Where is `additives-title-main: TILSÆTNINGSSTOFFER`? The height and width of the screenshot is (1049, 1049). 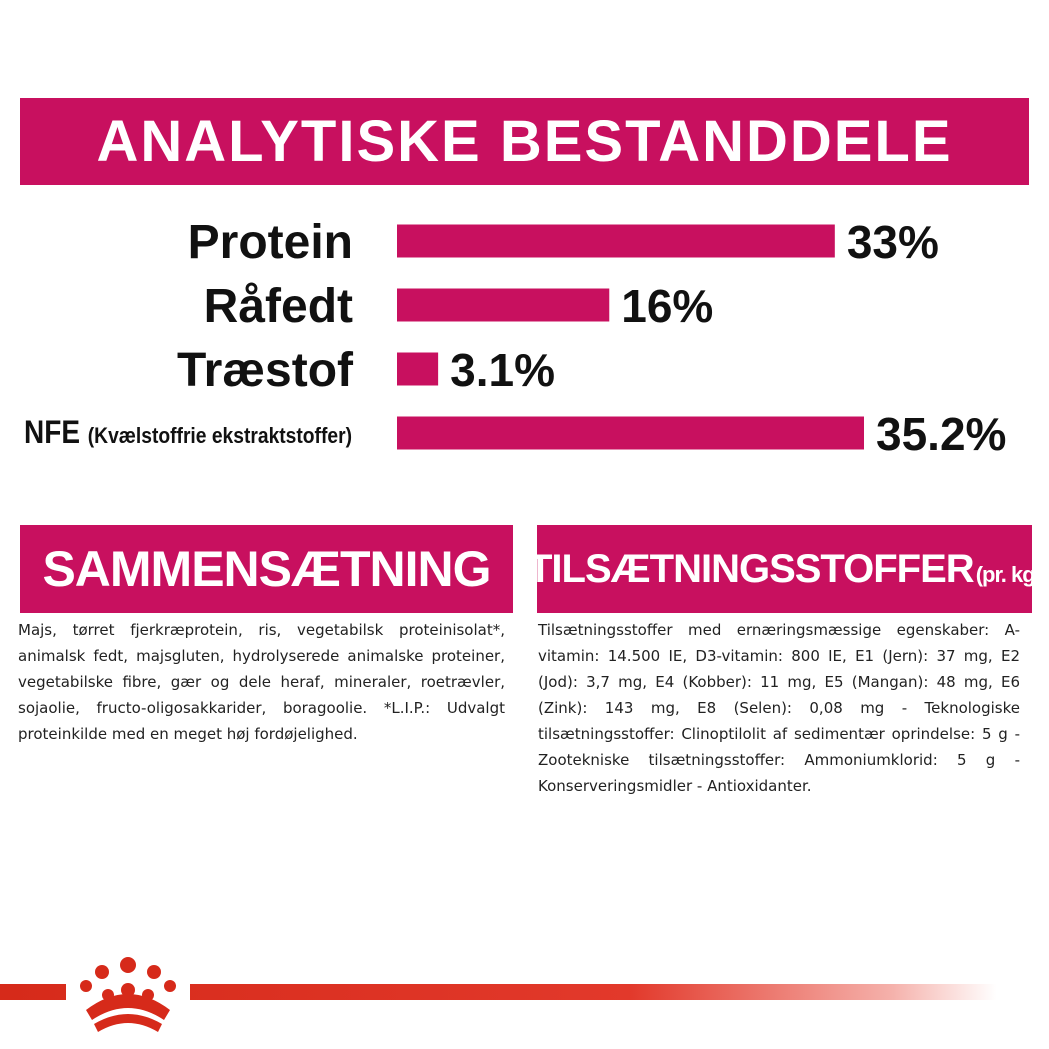
additives-title-main: TILSÆTNINGSSTOFFER is located at coordinates (751, 568).